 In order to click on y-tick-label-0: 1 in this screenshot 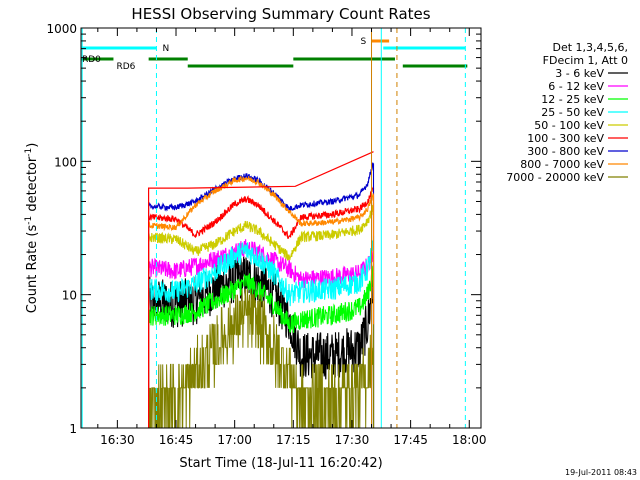, I will do `click(73, 429)`.